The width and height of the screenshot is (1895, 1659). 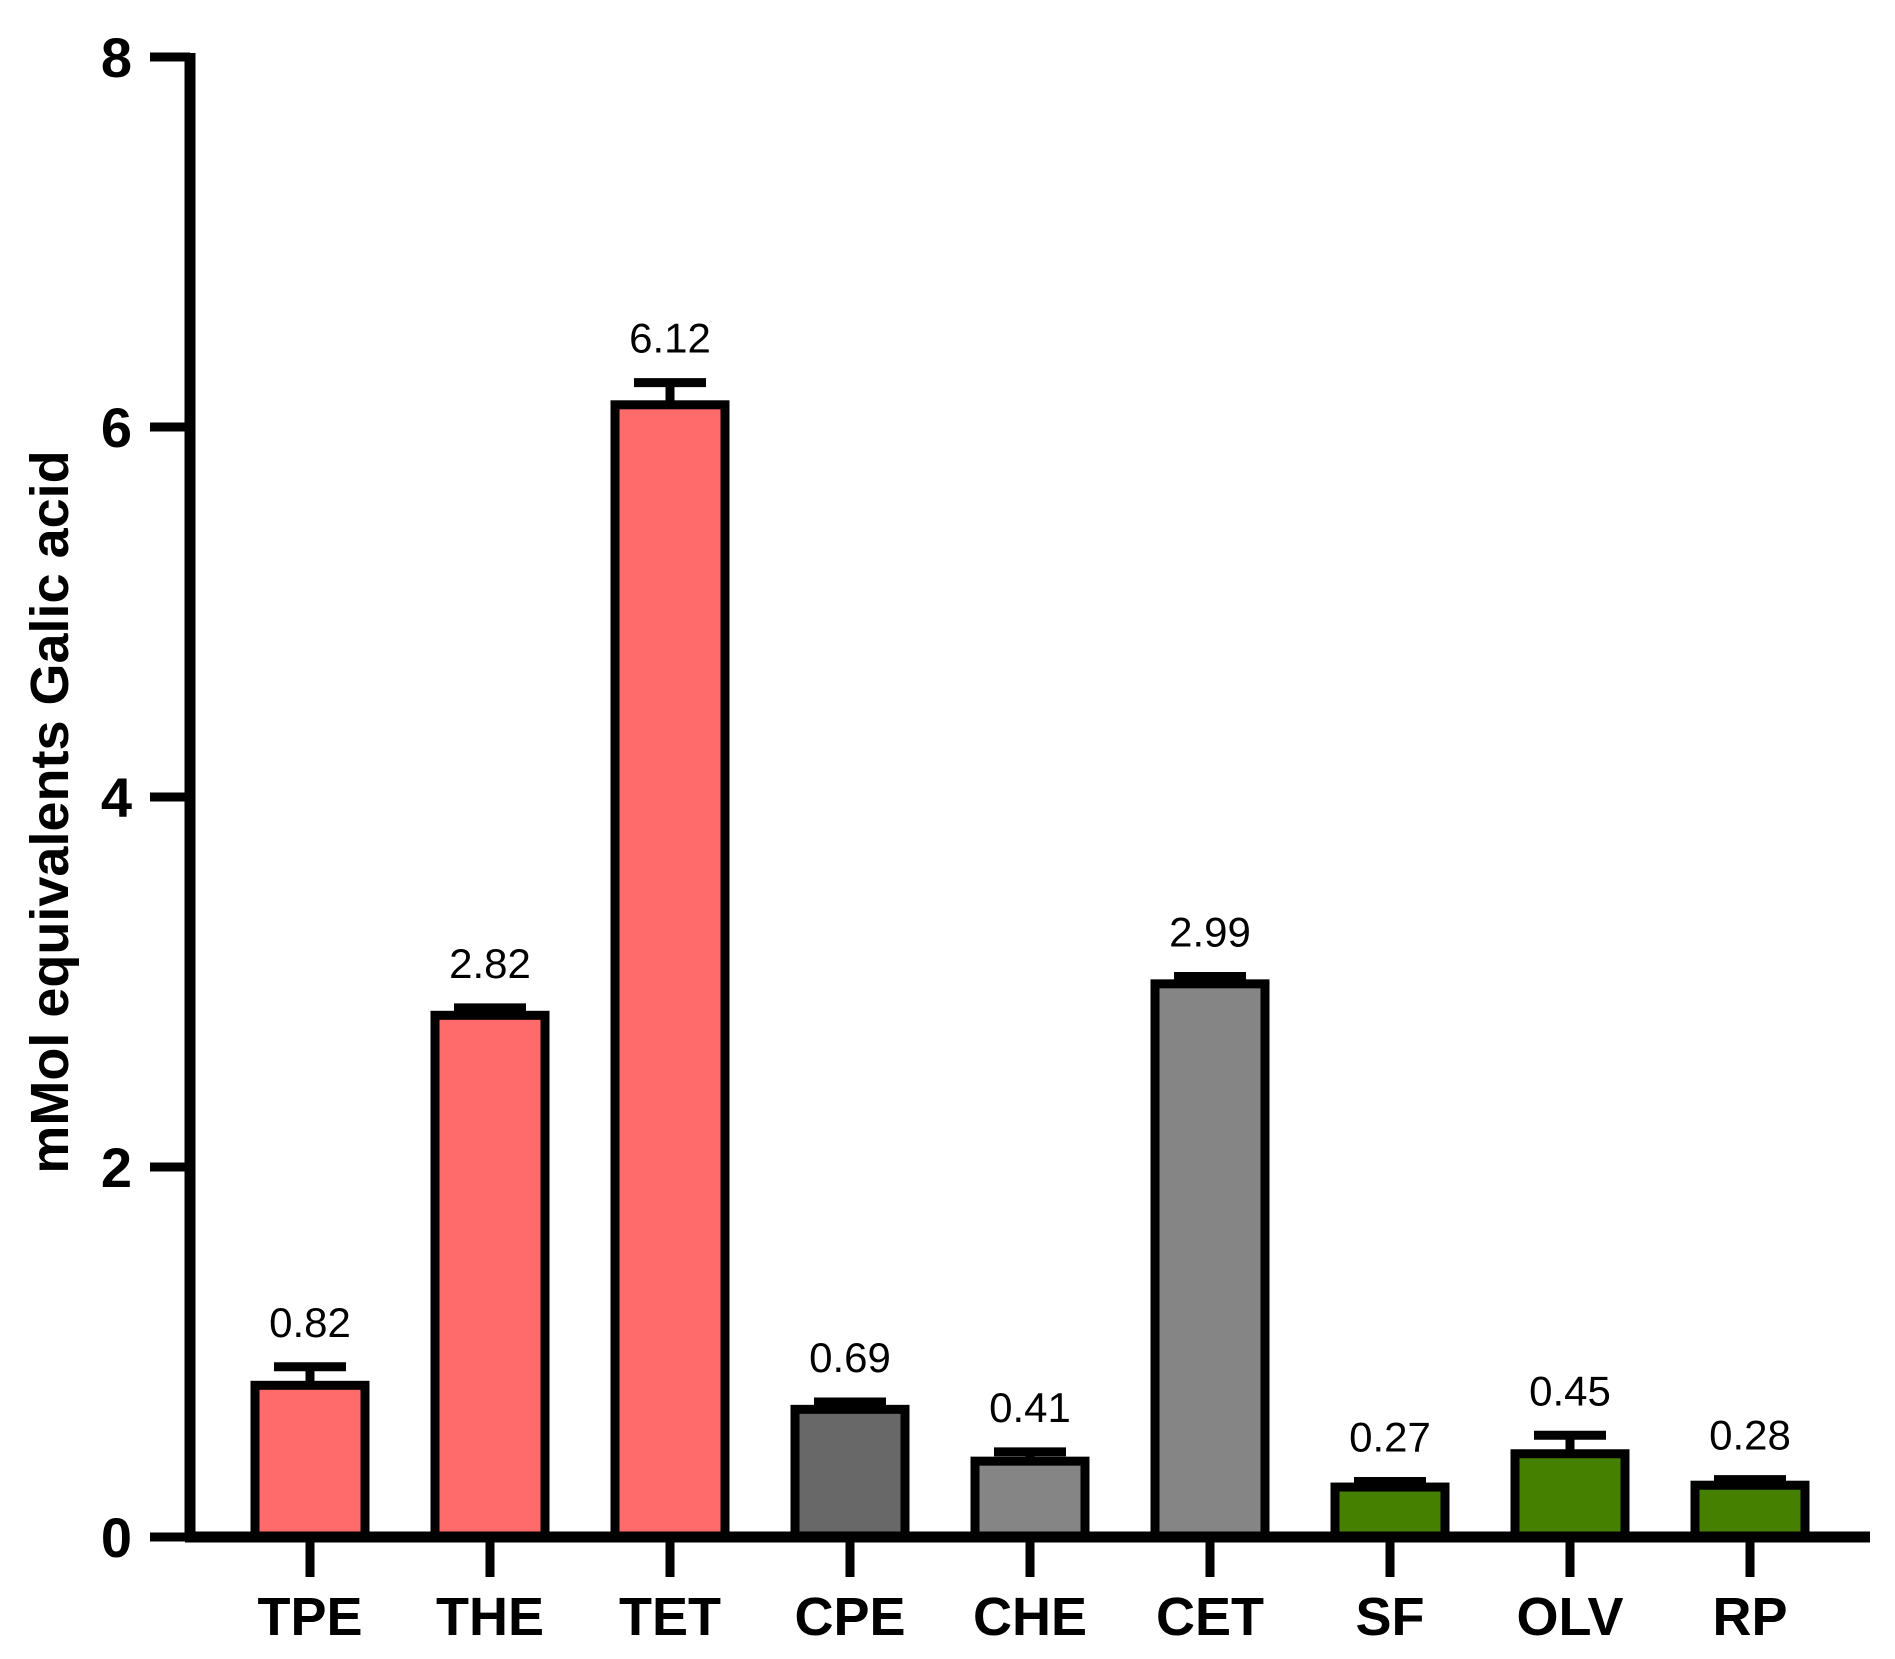 What do you see at coordinates (116, 797) in the screenshot?
I see `y-tick-label-4: 4` at bounding box center [116, 797].